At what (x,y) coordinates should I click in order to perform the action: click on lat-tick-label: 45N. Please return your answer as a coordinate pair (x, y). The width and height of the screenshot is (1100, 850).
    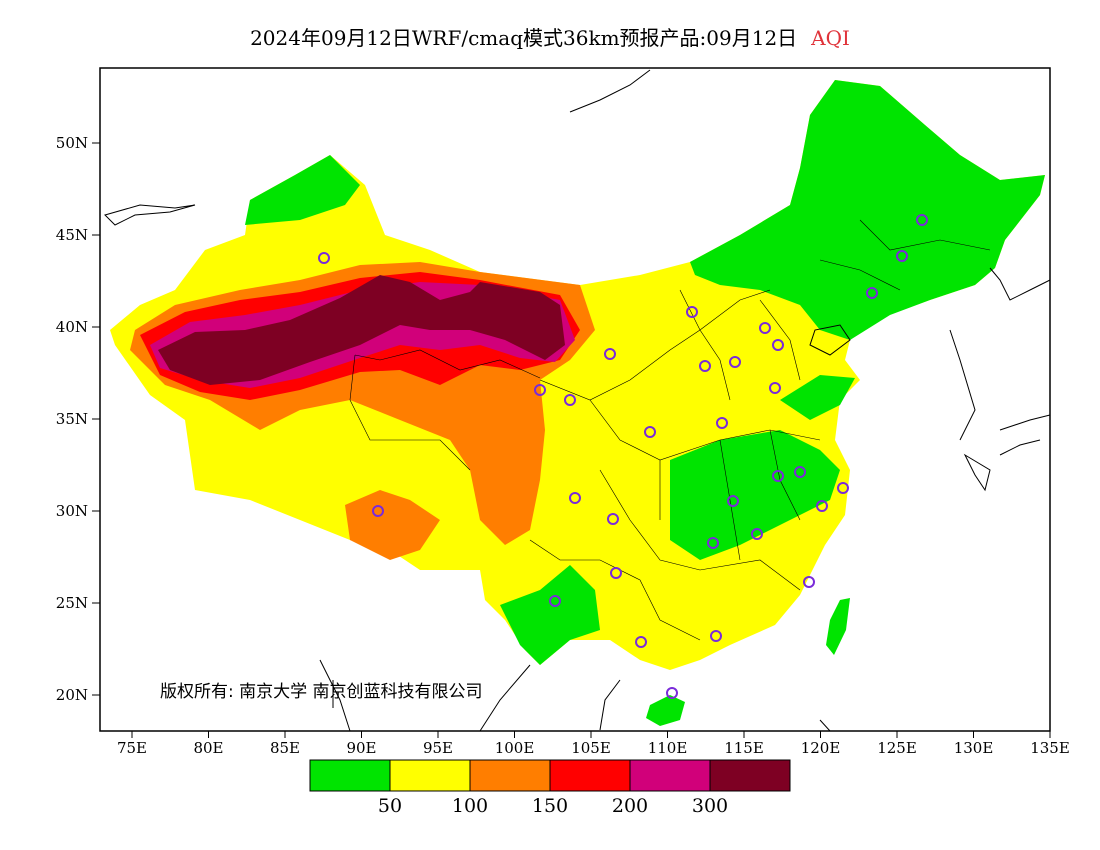
    Looking at the image, I should click on (72, 235).